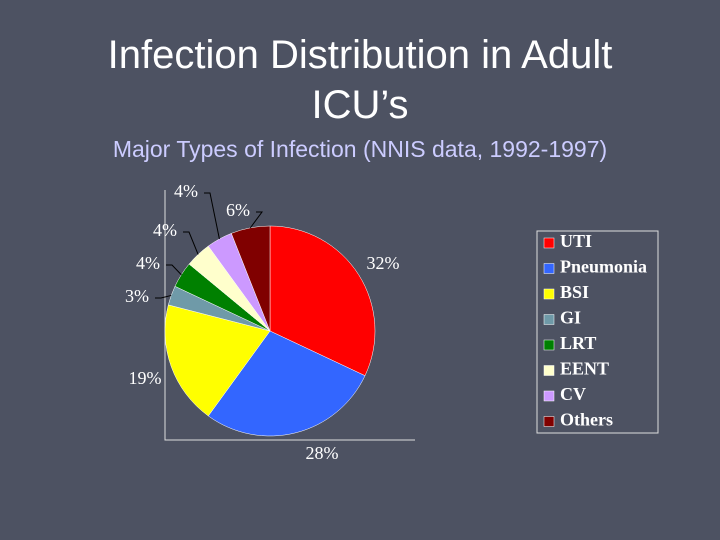 This screenshot has width=720, height=540. Describe the element at coordinates (576, 241) in the screenshot. I see `legend-label: UTI` at that location.